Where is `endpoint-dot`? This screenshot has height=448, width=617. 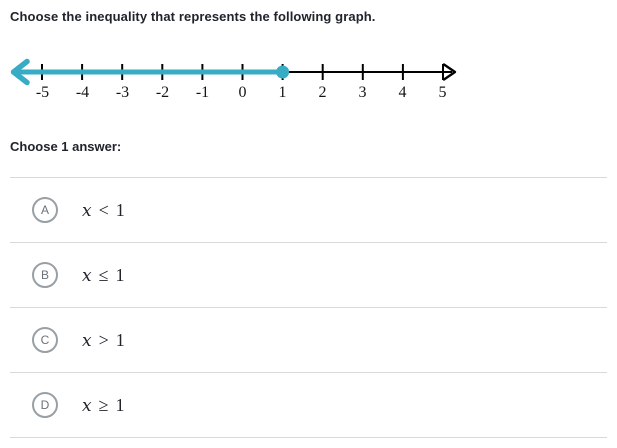
endpoint-dot is located at coordinates (283, 72).